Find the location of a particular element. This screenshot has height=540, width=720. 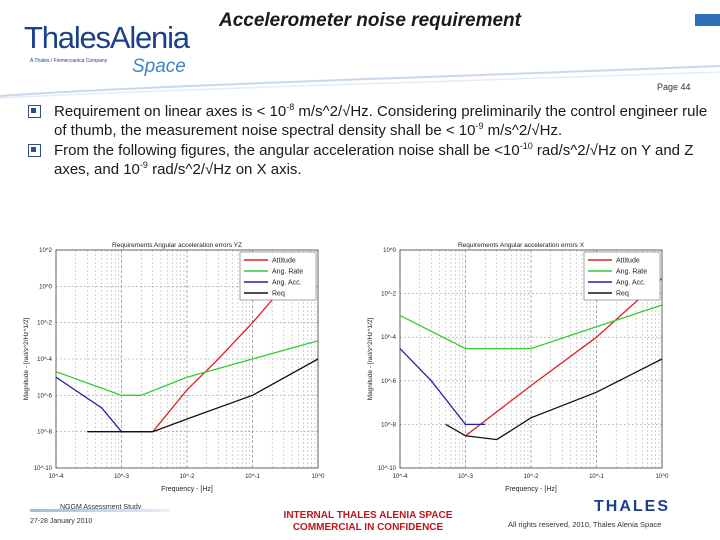

exponent: -8 is located at coordinates (290, 107).